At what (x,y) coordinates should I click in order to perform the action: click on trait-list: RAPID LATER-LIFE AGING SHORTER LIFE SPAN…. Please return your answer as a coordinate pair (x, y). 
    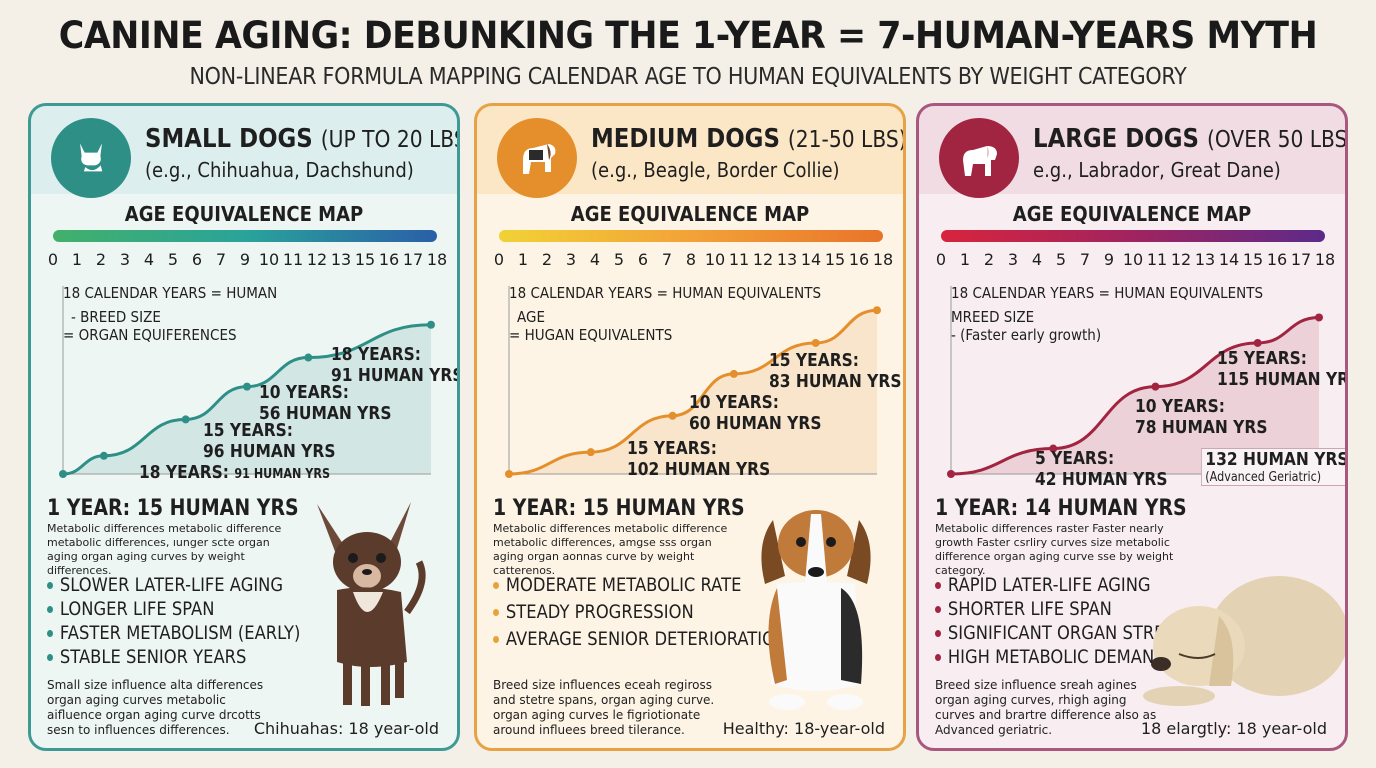
    Looking at the image, I should click on (1080, 622).